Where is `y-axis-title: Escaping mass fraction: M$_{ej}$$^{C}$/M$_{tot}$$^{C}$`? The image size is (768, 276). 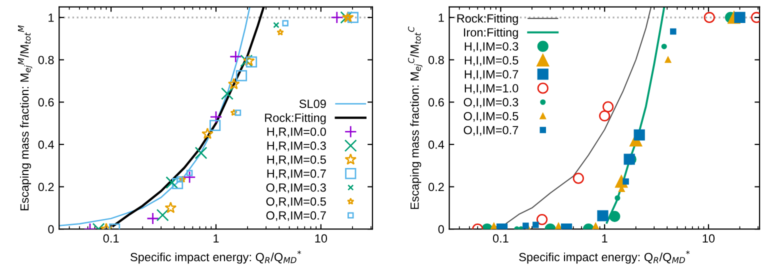 y-axis-title: Escaping mass fraction: M$_{ej}$$^{C}$/M$_{tot}$$^{C}$ is located at coordinates (415, 117).